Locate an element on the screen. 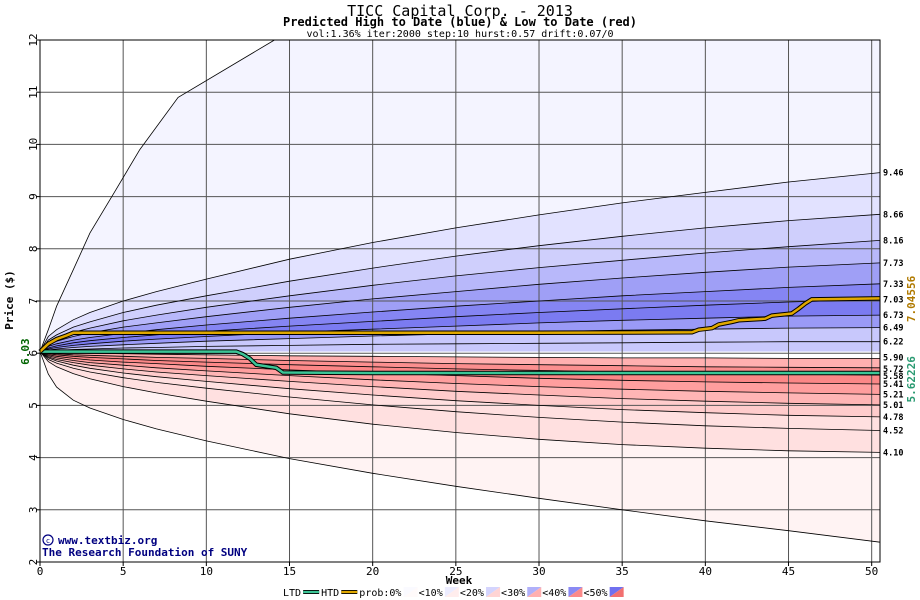 Image resolution: width=920 pixels, height=600 pixels. contour-low-4.78 is located at coordinates (460, 384).